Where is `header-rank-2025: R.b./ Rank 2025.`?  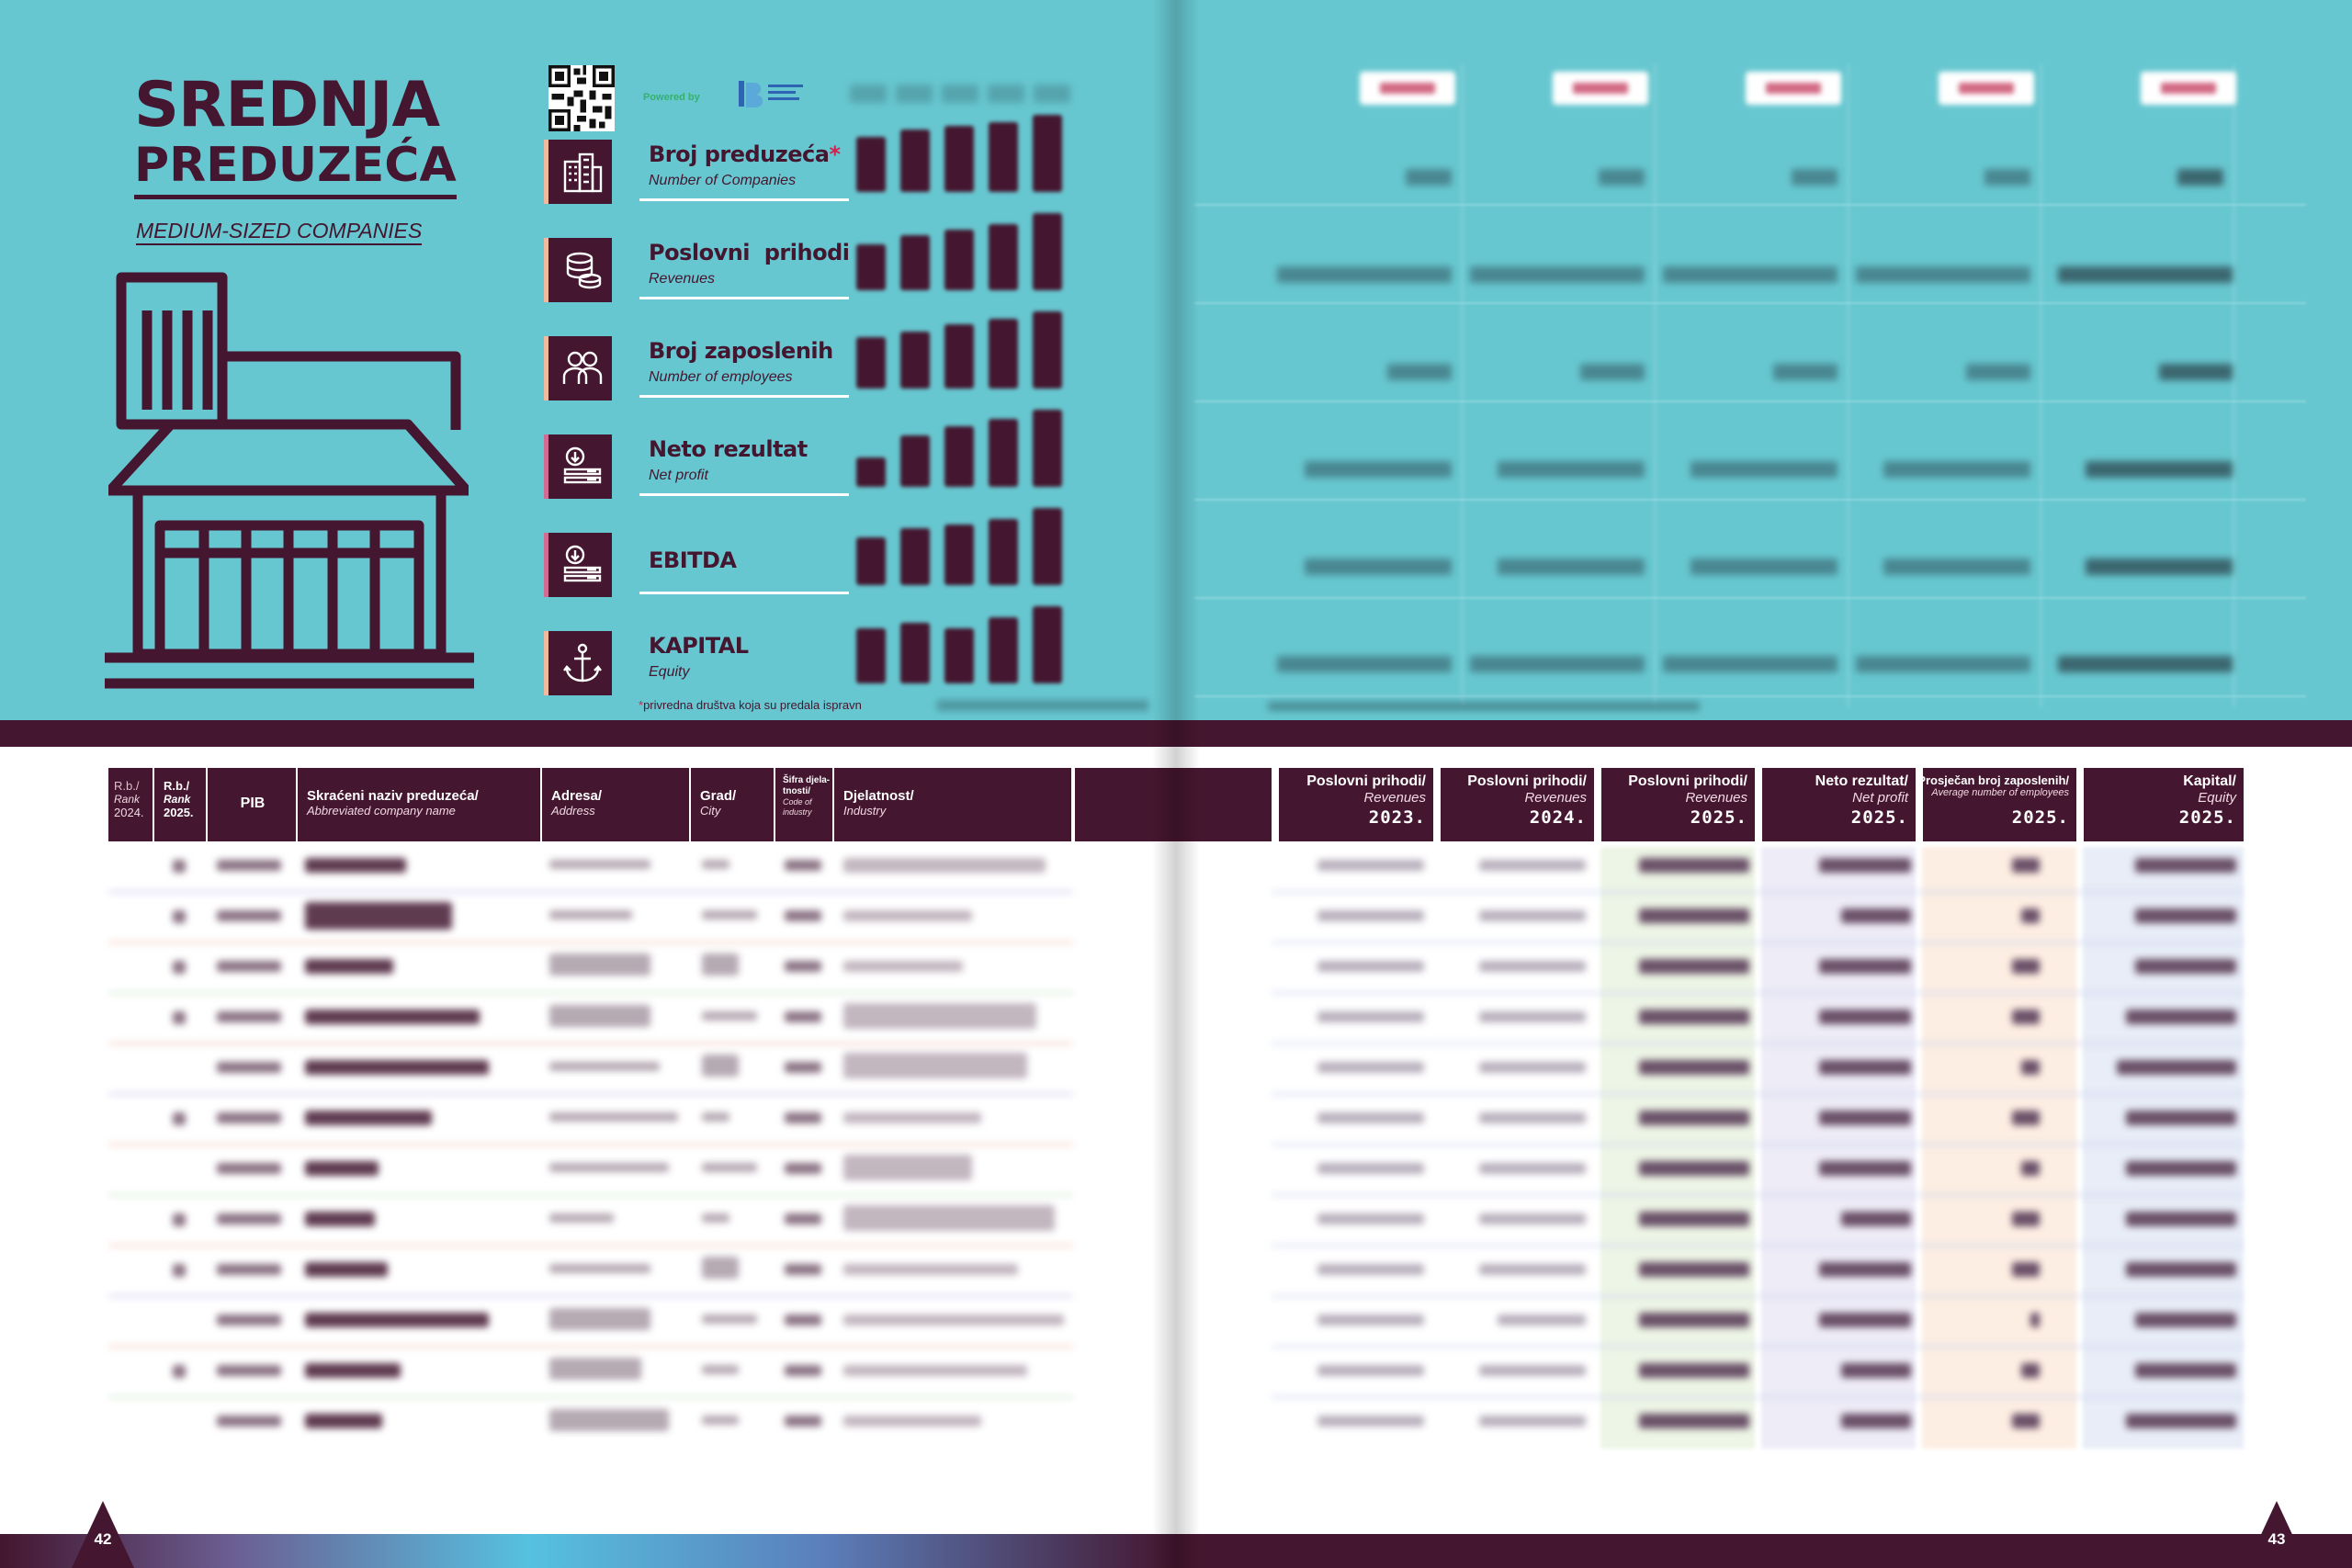
header-rank-2025: R.b./ Rank 2025. is located at coordinates (182, 804).